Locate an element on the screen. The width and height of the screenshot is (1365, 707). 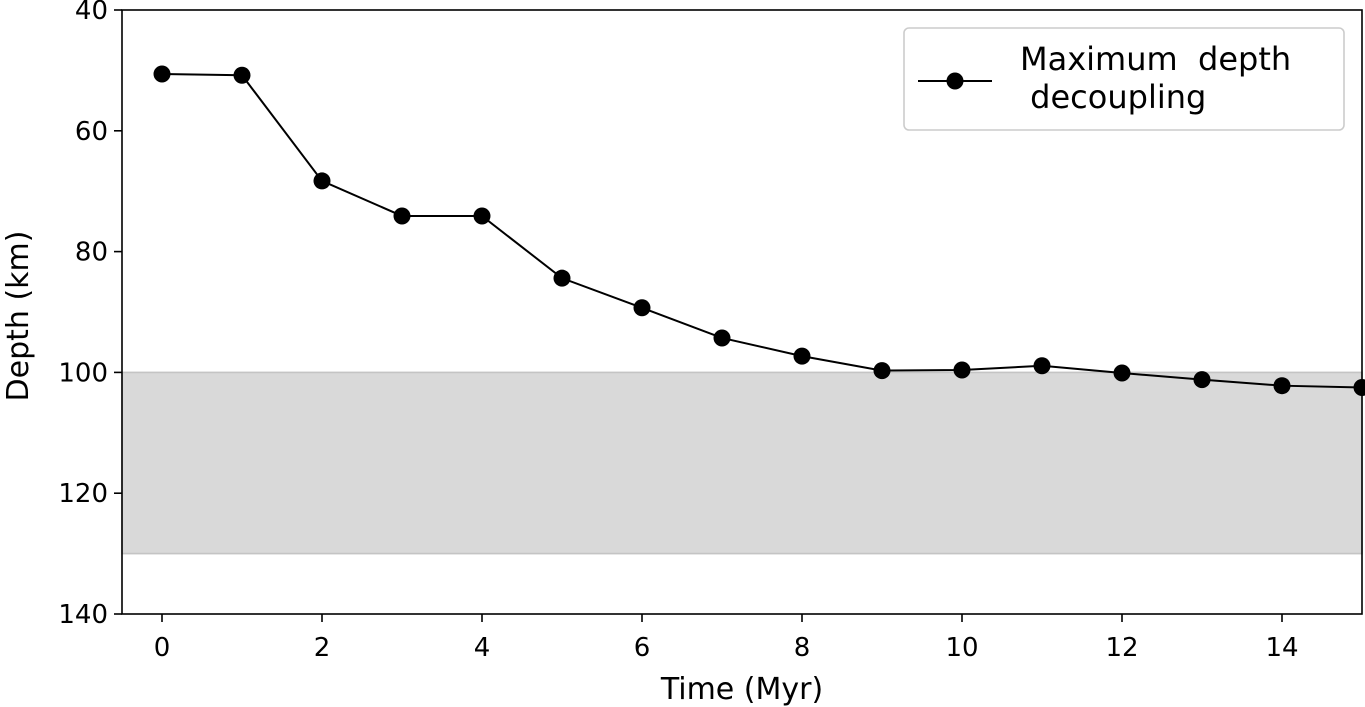
legend-label-line-1: Maximum depth is located at coordinates (1155, 59).